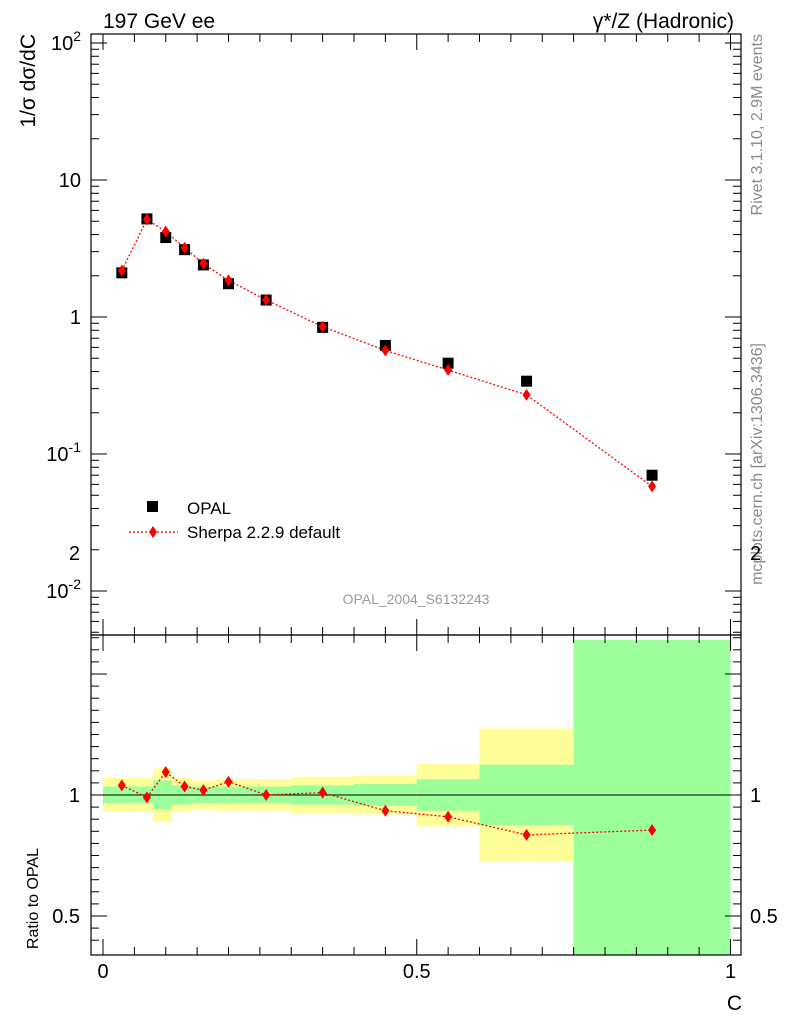 The width and height of the screenshot is (786, 1024). I want to click on ratio-xlabel: C, so click(734, 1003).